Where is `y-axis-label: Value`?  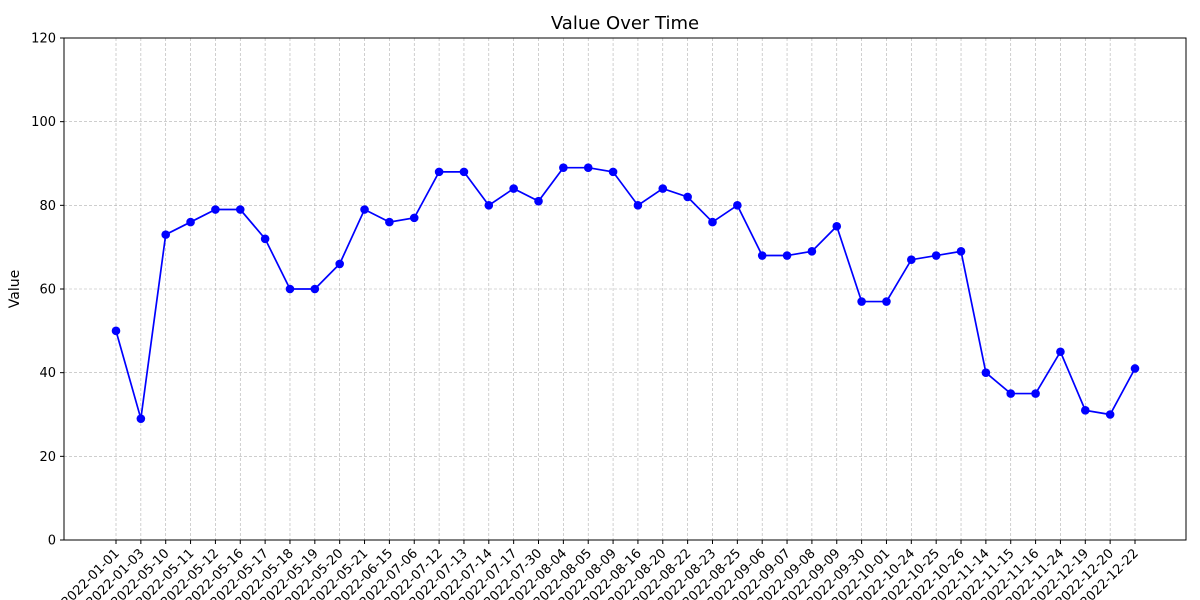 y-axis-label: Value is located at coordinates (15, 289).